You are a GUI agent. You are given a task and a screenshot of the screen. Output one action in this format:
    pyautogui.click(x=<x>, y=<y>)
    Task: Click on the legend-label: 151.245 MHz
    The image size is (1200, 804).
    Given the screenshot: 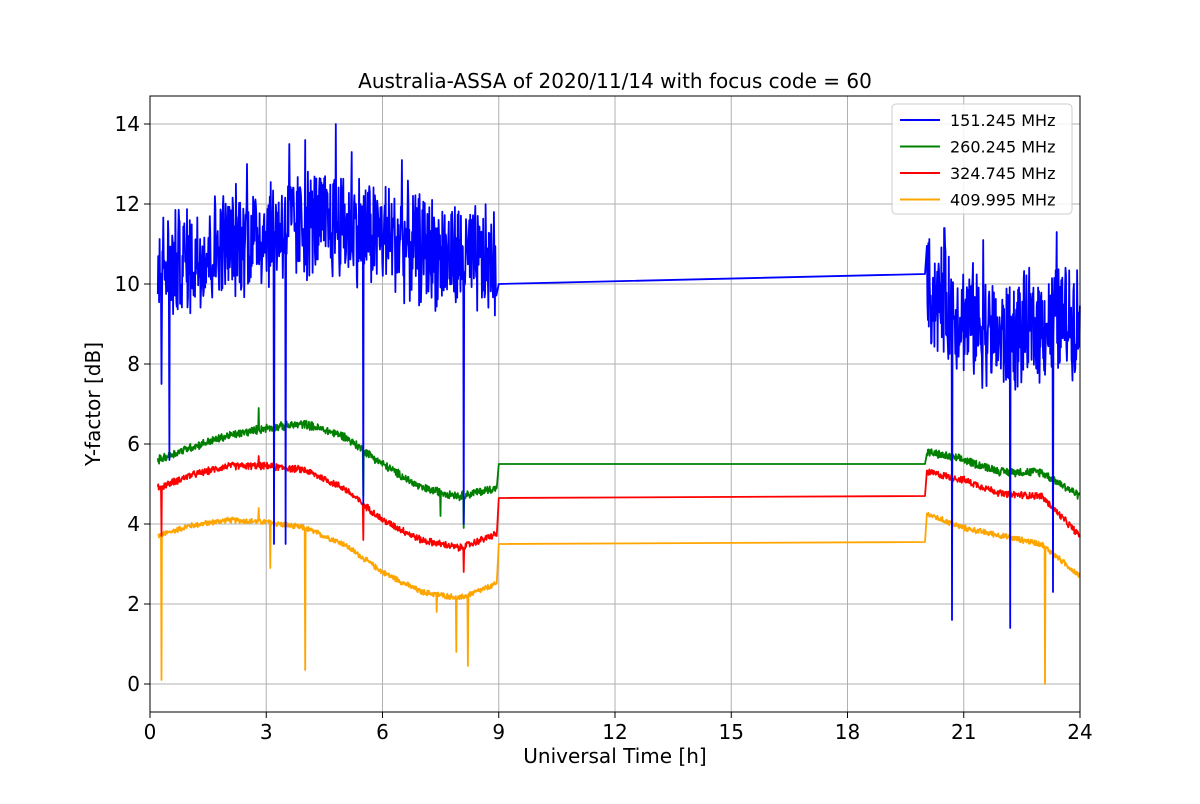 What is the action you would take?
    pyautogui.click(x=1002, y=120)
    